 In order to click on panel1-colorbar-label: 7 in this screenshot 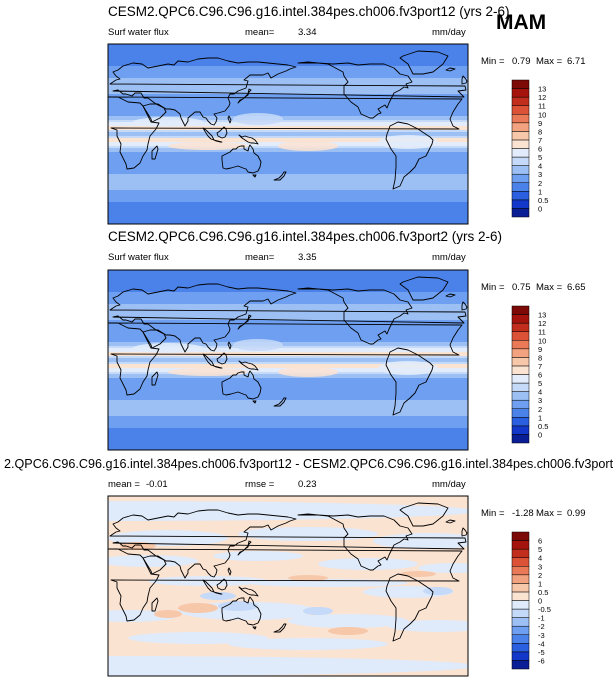, I will do `click(540, 140)`.